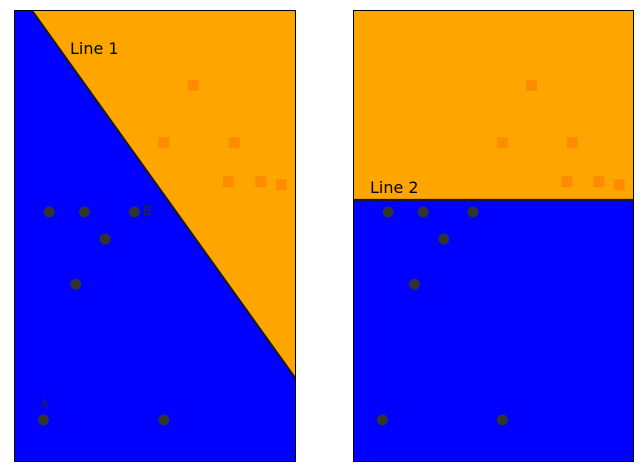  Describe the element at coordinates (394, 187) in the screenshot. I see `boundary-label-2: Line 2` at that location.